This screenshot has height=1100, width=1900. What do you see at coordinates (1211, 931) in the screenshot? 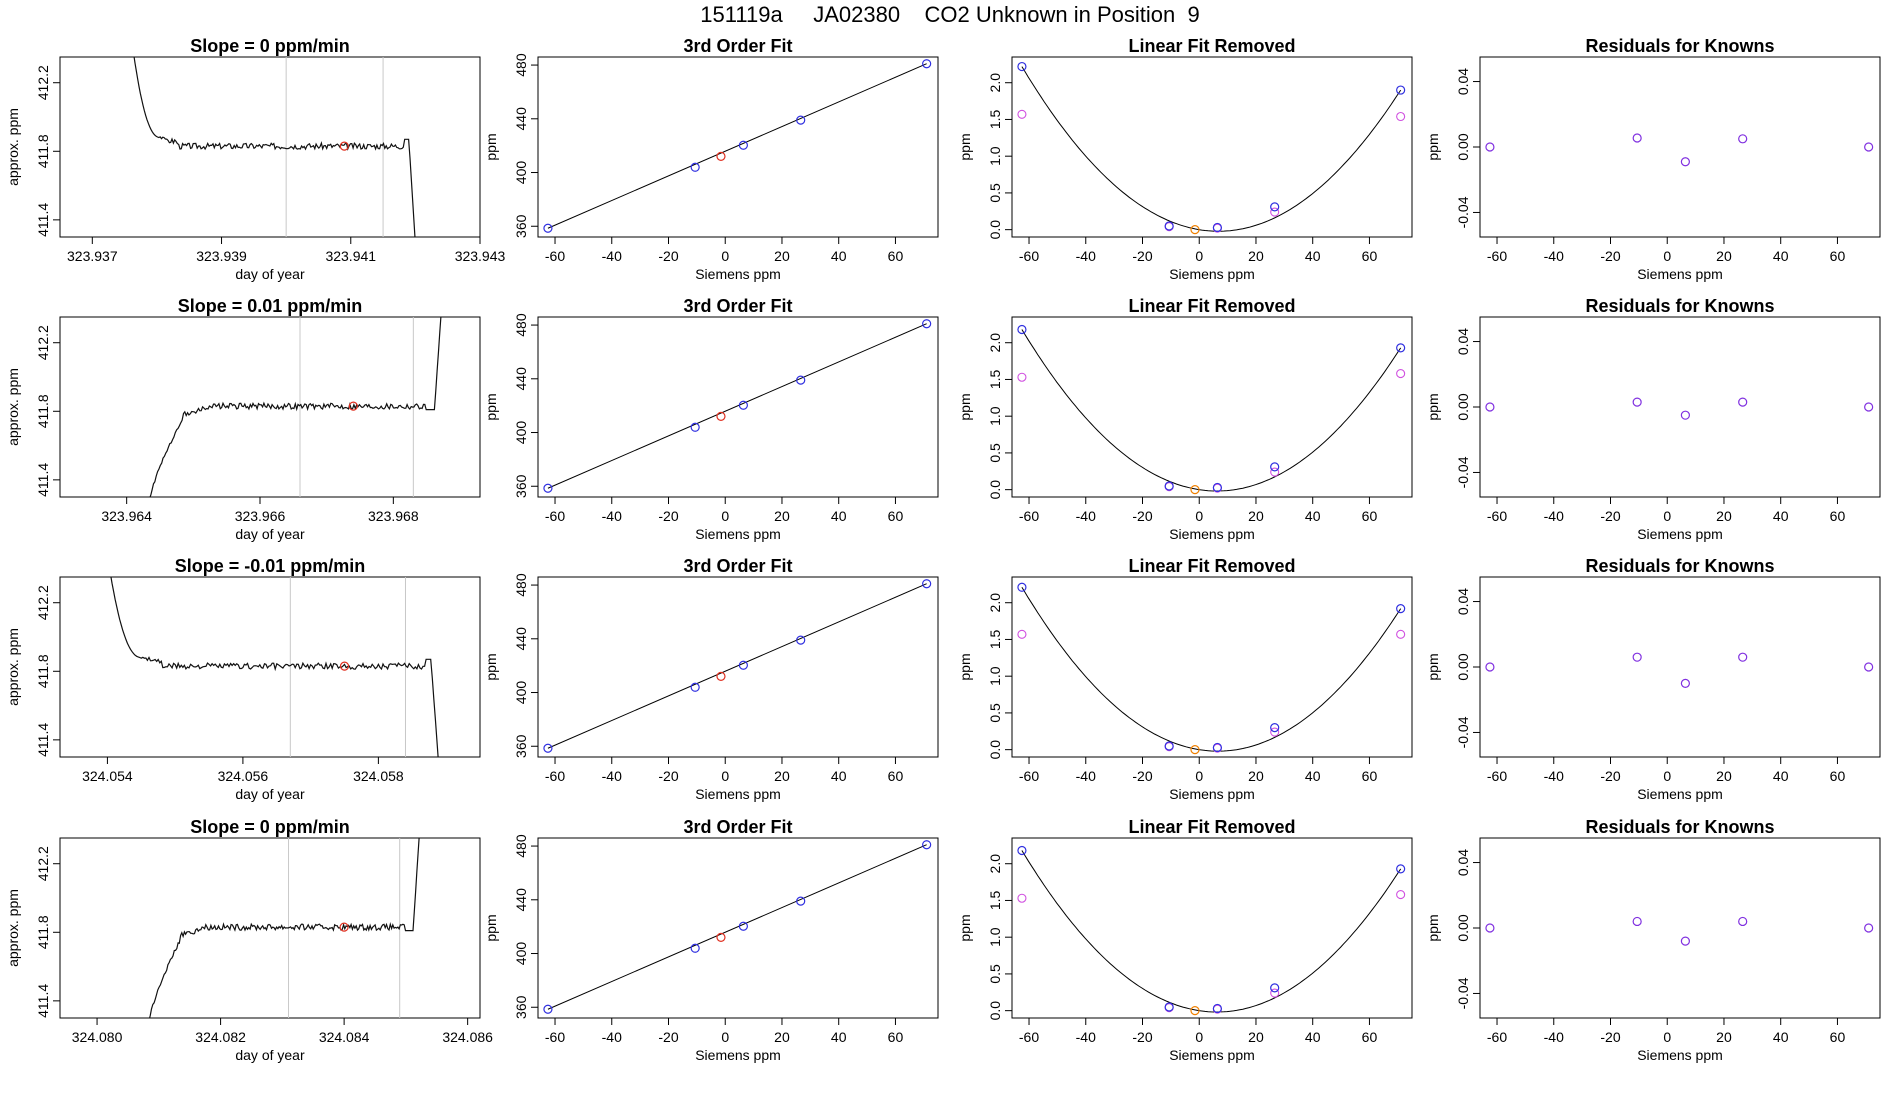
I see `fit-curve` at bounding box center [1211, 931].